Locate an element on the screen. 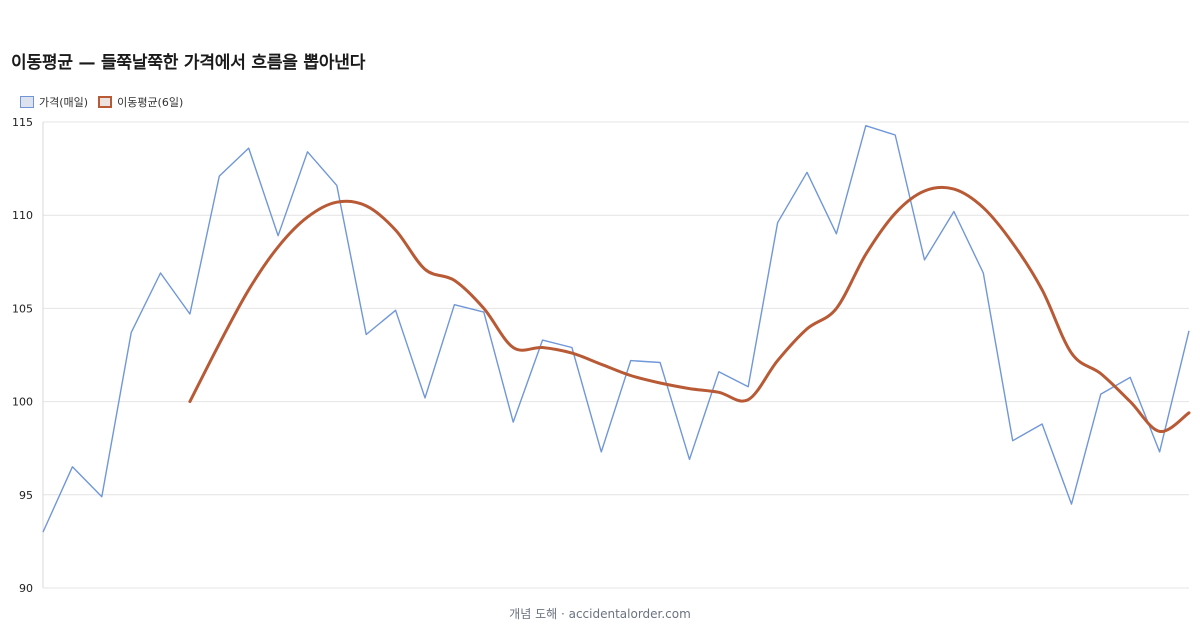 This screenshot has height=630, width=1200. credit-footer: 개념 도해 · accidentalorder.com is located at coordinates (600, 614).